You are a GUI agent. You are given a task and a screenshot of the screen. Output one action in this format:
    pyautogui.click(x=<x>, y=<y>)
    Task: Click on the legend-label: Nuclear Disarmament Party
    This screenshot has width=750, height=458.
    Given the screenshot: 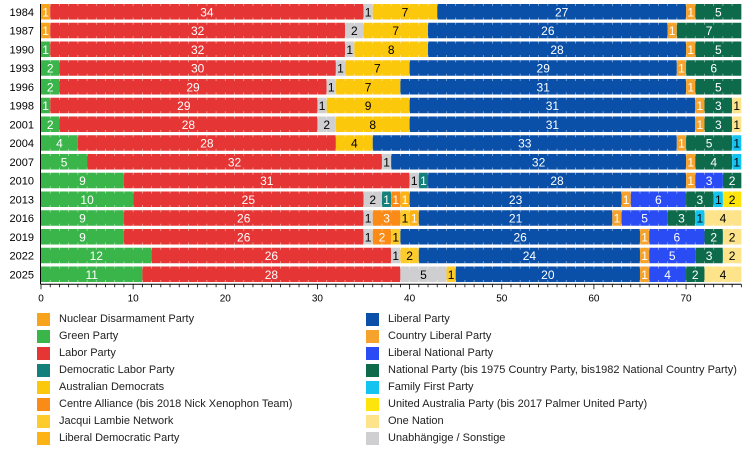 What is the action you would take?
    pyautogui.click(x=127, y=319)
    